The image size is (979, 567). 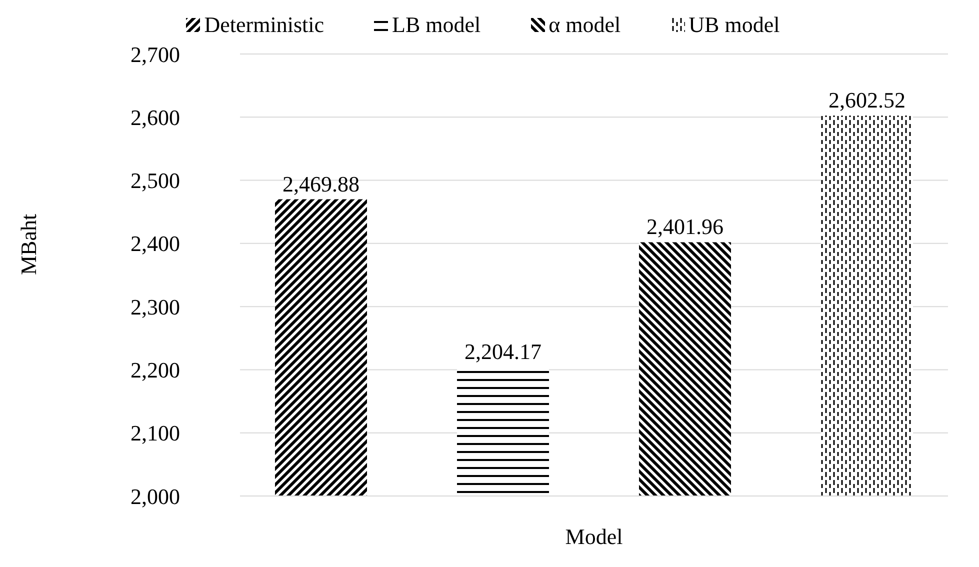 What do you see at coordinates (155, 307) in the screenshot?
I see `y-tick-label: 2,300` at bounding box center [155, 307].